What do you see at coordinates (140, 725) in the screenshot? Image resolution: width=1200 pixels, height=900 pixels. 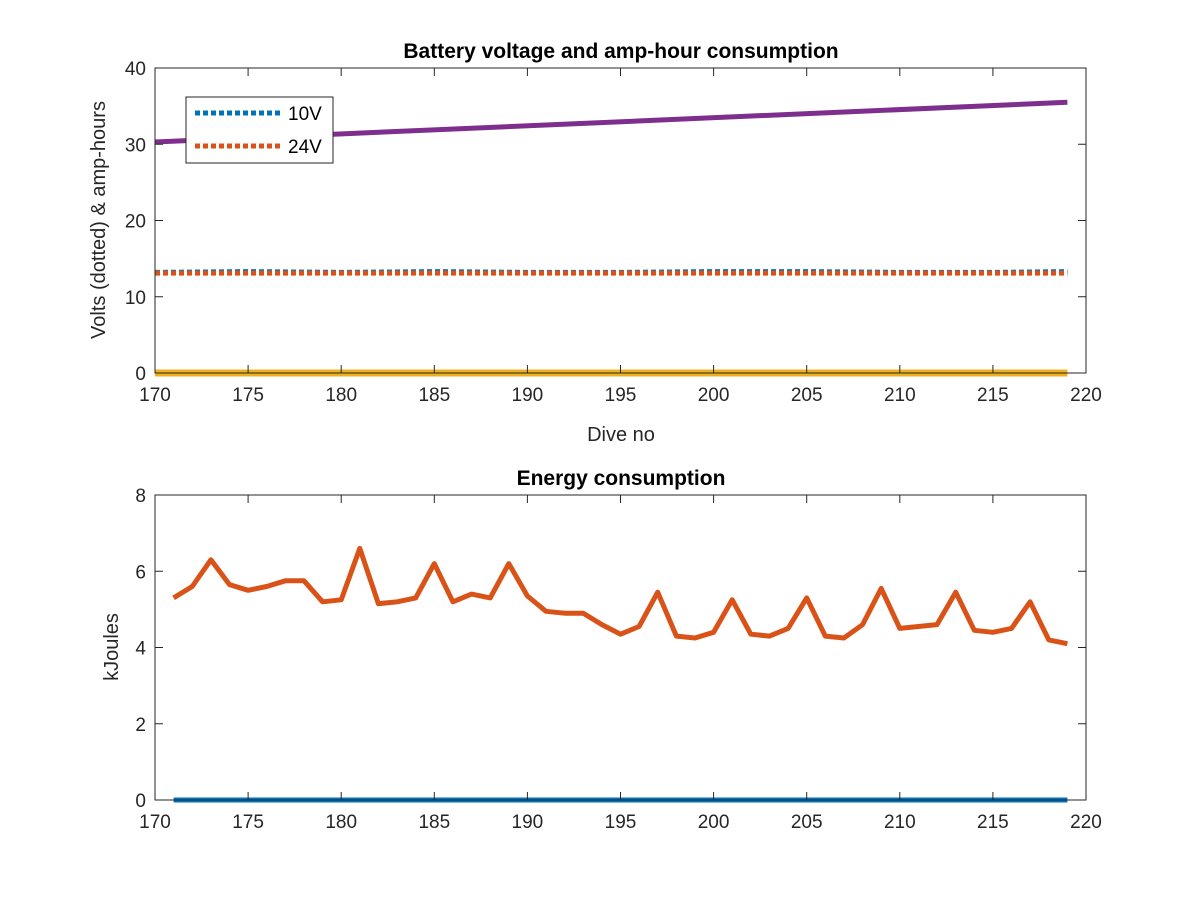 I see `y-tick-label: 2` at bounding box center [140, 725].